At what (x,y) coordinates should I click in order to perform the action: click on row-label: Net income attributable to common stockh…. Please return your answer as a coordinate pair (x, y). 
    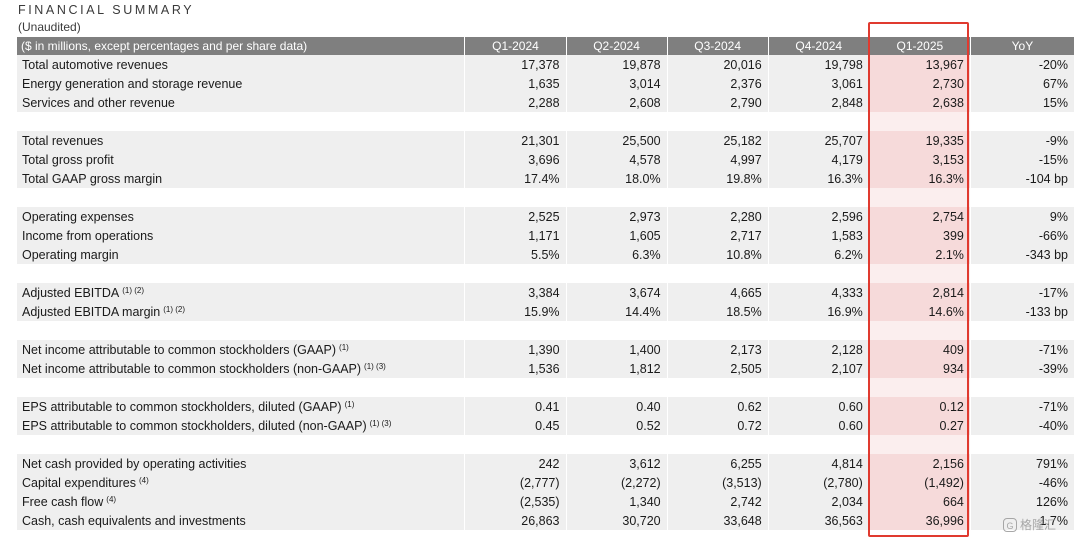
    Looking at the image, I should click on (241, 368).